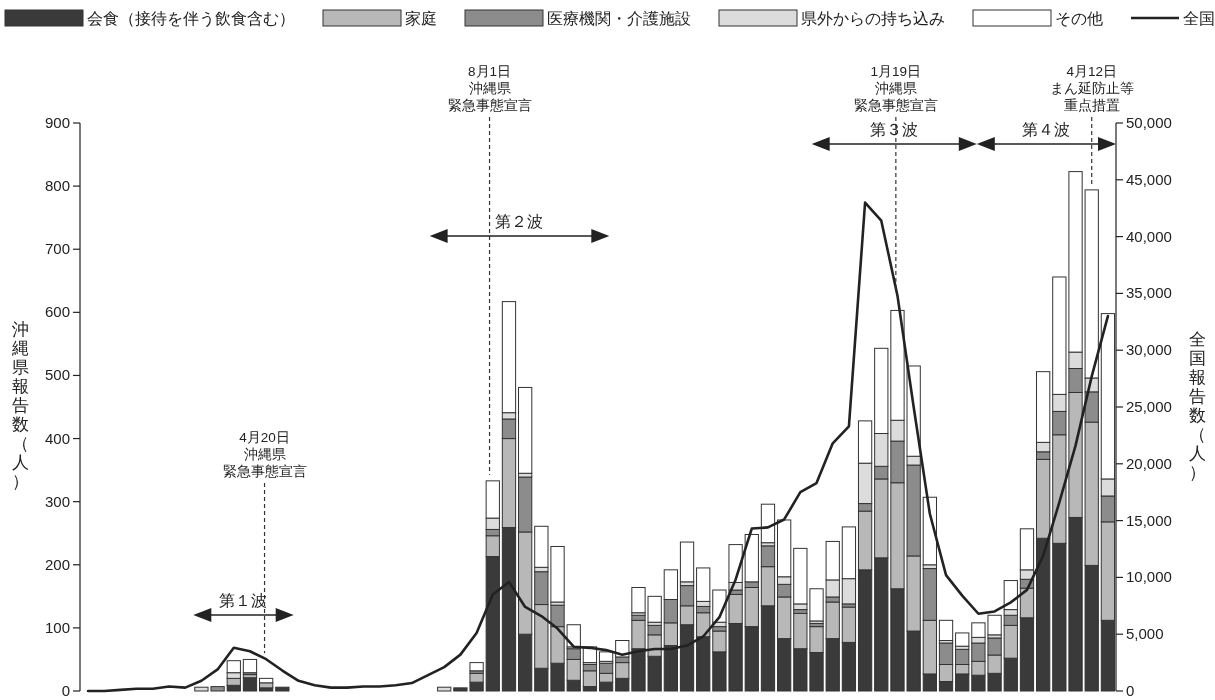 The width and height of the screenshot is (1215, 700). I want to click on text: 4月12日, so click(1091, 71).